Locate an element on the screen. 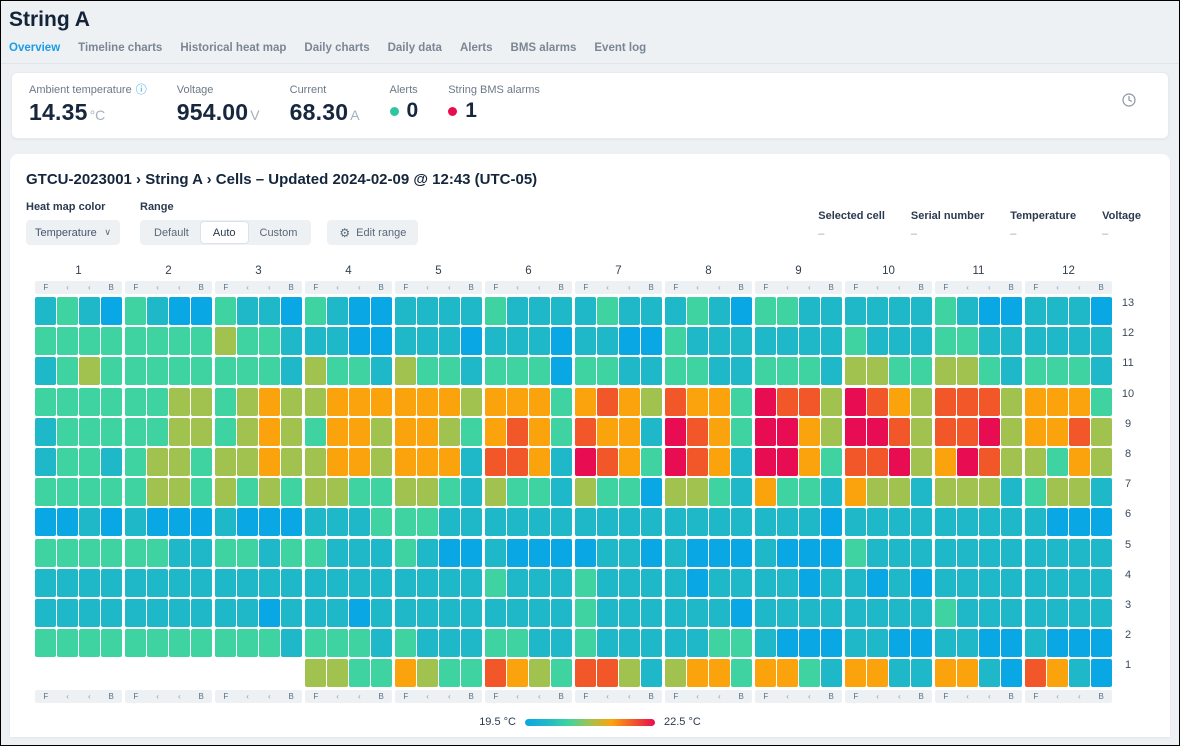  tab-bms-alarms: BMS alarms is located at coordinates (543, 48).